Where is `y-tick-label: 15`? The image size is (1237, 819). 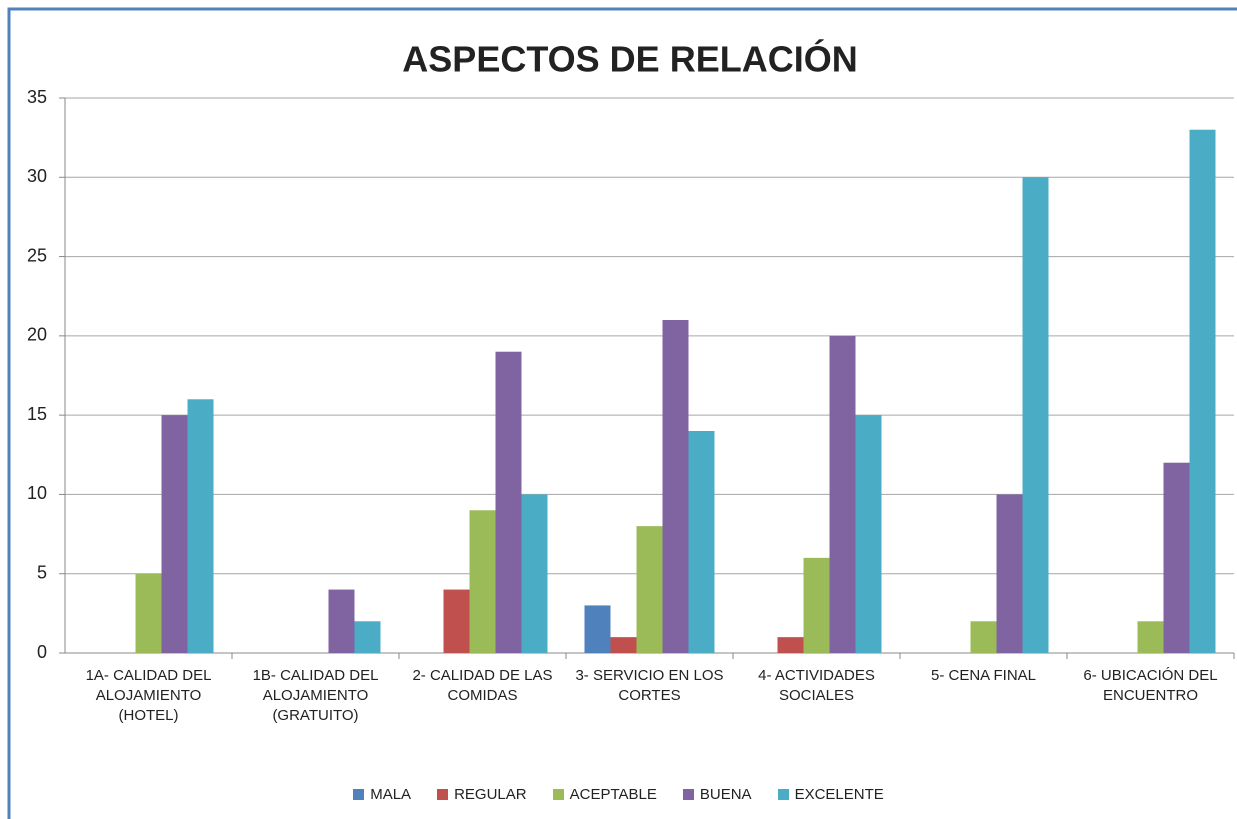 y-tick-label: 15 is located at coordinates (37, 414).